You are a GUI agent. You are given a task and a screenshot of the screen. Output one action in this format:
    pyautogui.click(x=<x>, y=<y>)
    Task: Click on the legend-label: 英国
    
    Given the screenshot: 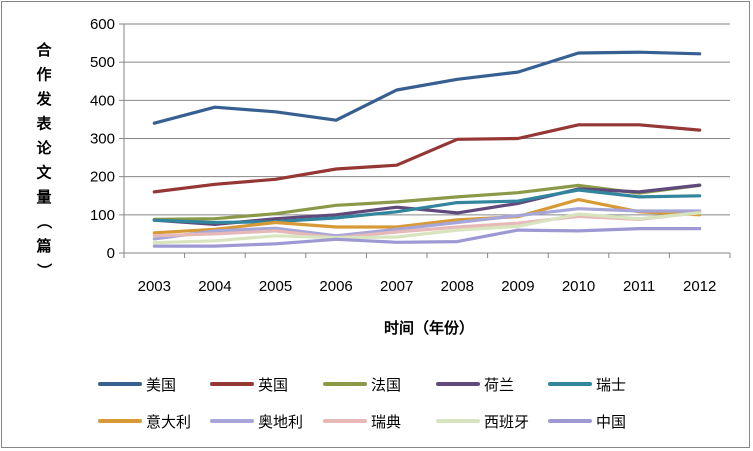 What is the action you would take?
    pyautogui.click(x=273, y=385)
    